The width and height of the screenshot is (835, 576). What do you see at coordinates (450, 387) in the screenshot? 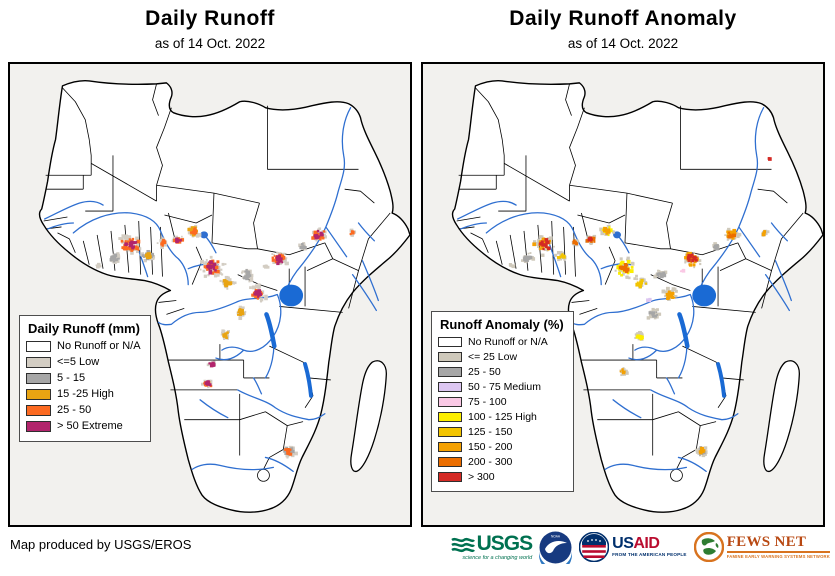
I see `swatch-medium` at bounding box center [450, 387].